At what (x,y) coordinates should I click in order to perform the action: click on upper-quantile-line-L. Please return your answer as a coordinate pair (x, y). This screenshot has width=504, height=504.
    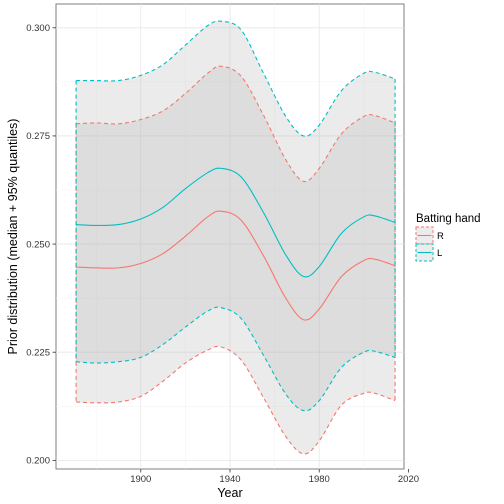
    Looking at the image, I should click on (236, 78).